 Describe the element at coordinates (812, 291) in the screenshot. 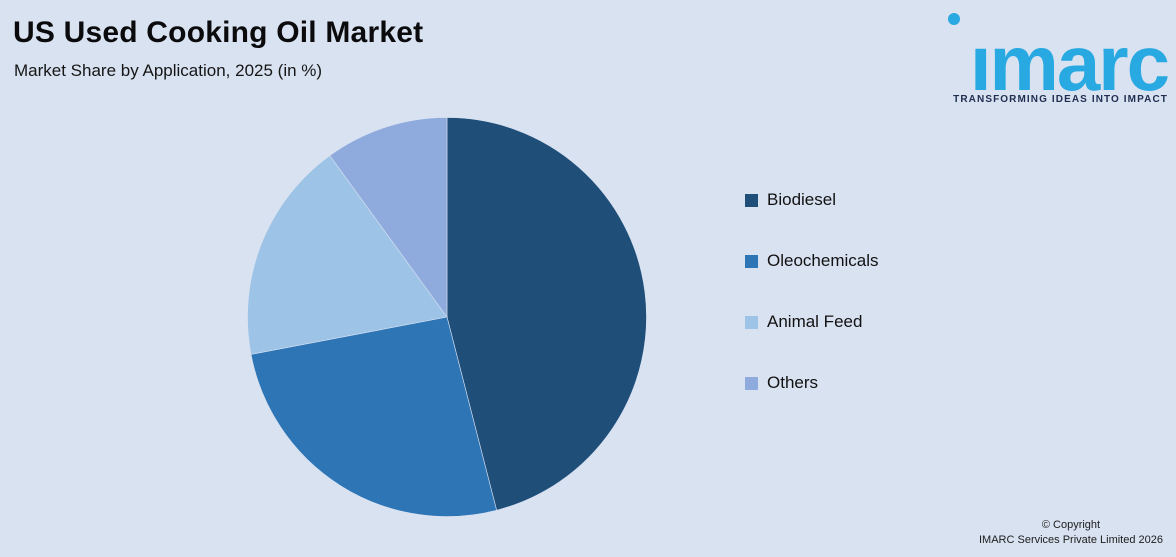

I see `legend: Biodiesel Oleochemicals Animal Feed Others` at that location.